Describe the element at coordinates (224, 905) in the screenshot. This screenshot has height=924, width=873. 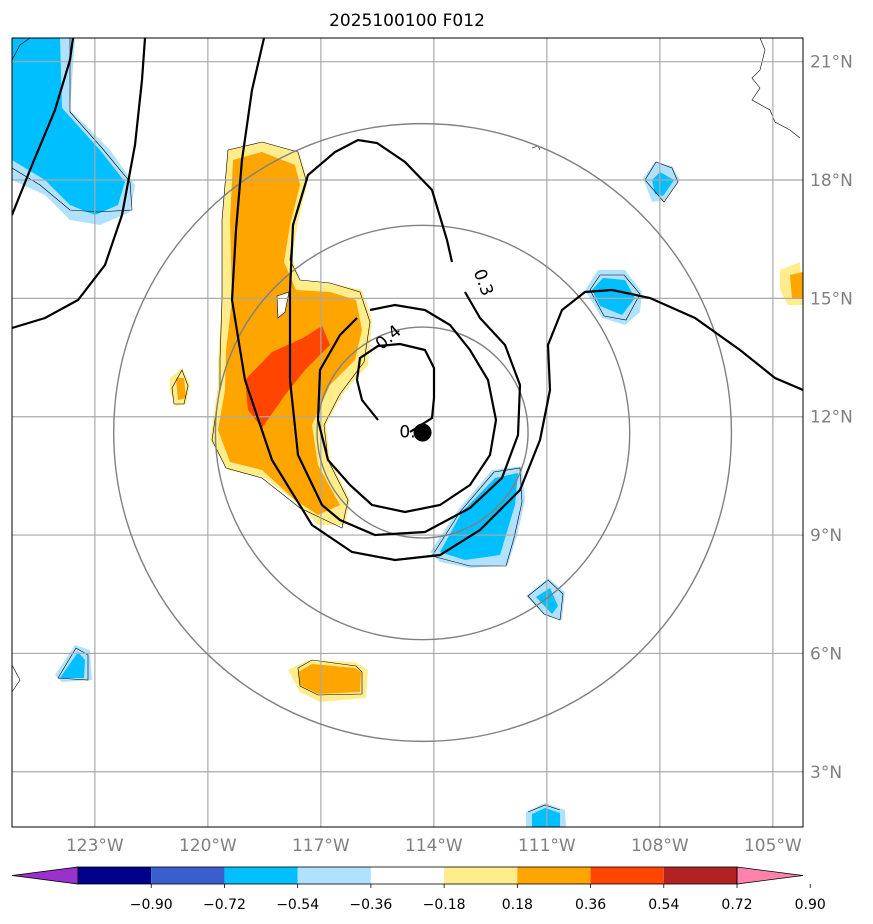
I see `colorbar-tick-label-1: −0.72` at that location.